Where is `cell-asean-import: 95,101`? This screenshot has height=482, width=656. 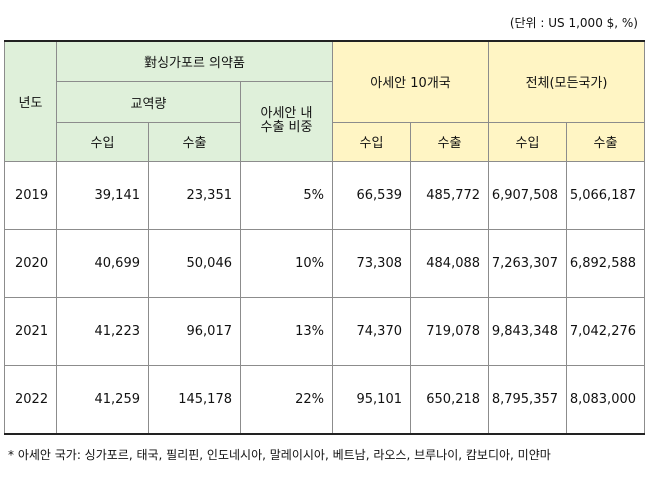 cell-asean-import: 95,101 is located at coordinates (371, 400).